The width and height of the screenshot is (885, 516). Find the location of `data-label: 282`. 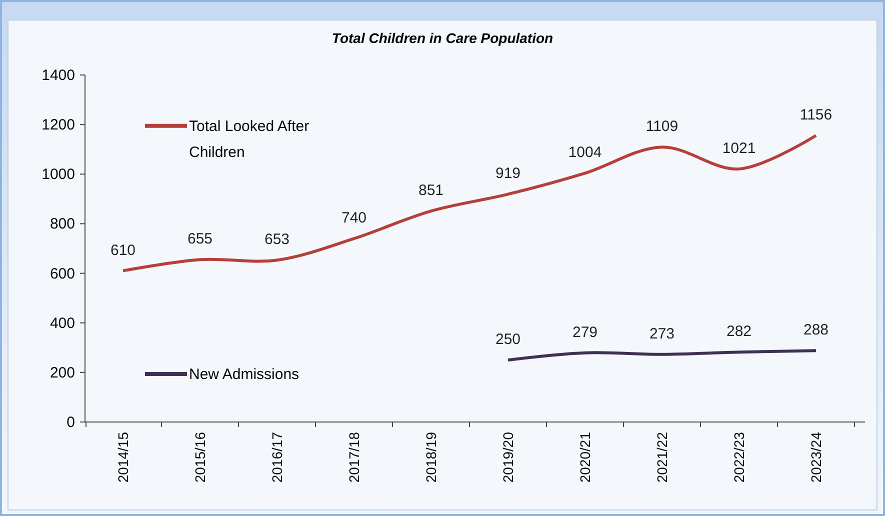

data-label: 282 is located at coordinates (739, 331).